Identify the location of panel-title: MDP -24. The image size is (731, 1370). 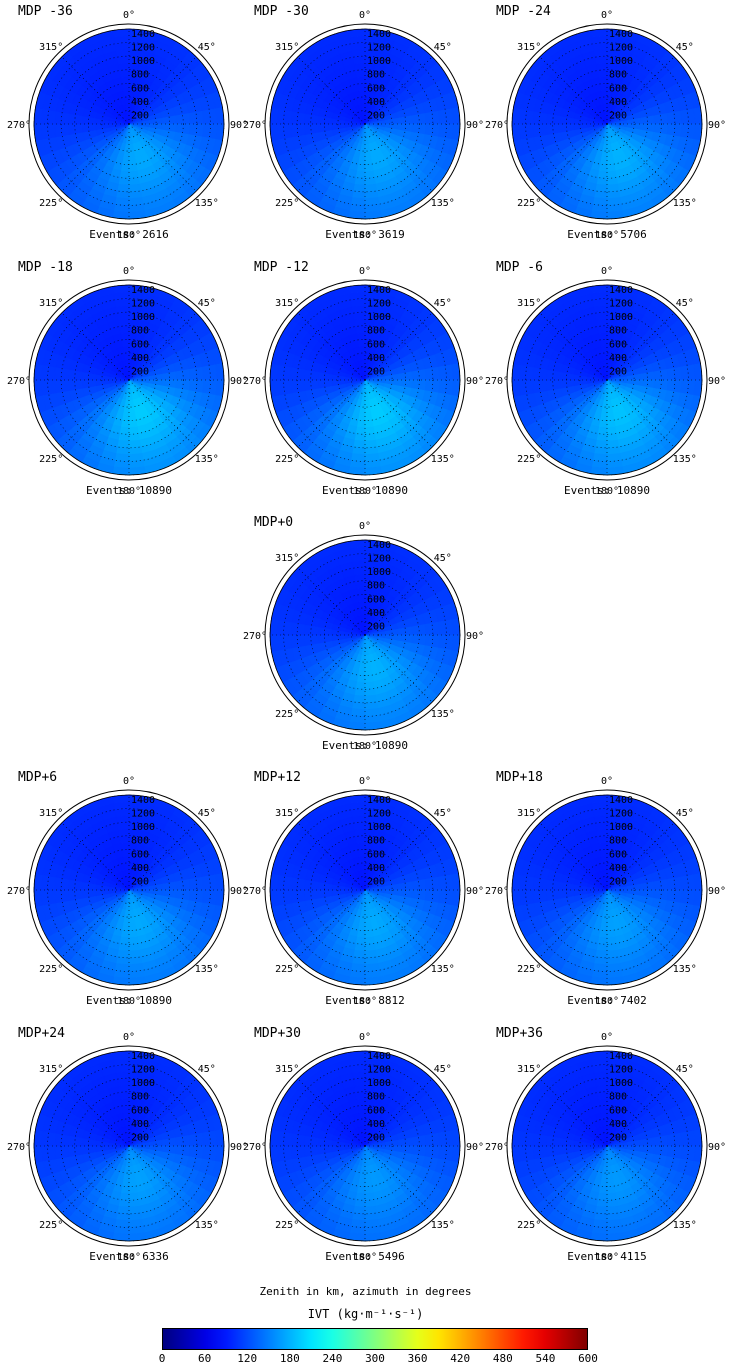
(523, 11).